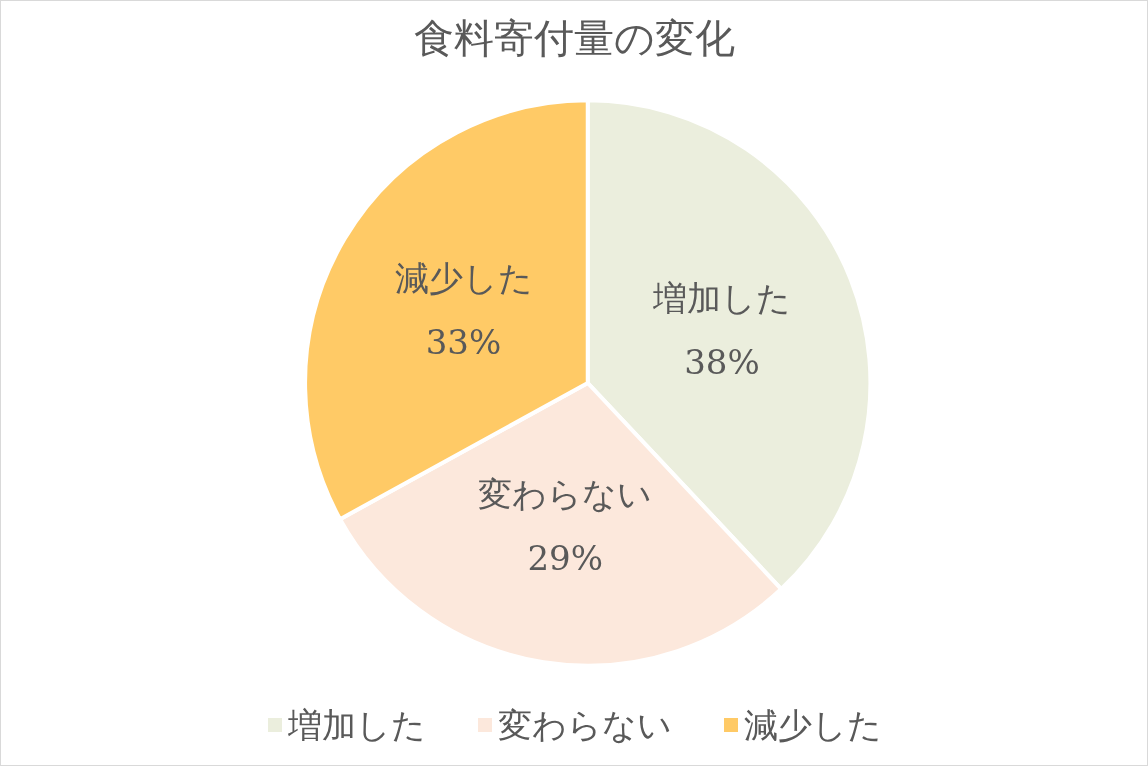  I want to click on legend-label: 変わらない, so click(585, 725).